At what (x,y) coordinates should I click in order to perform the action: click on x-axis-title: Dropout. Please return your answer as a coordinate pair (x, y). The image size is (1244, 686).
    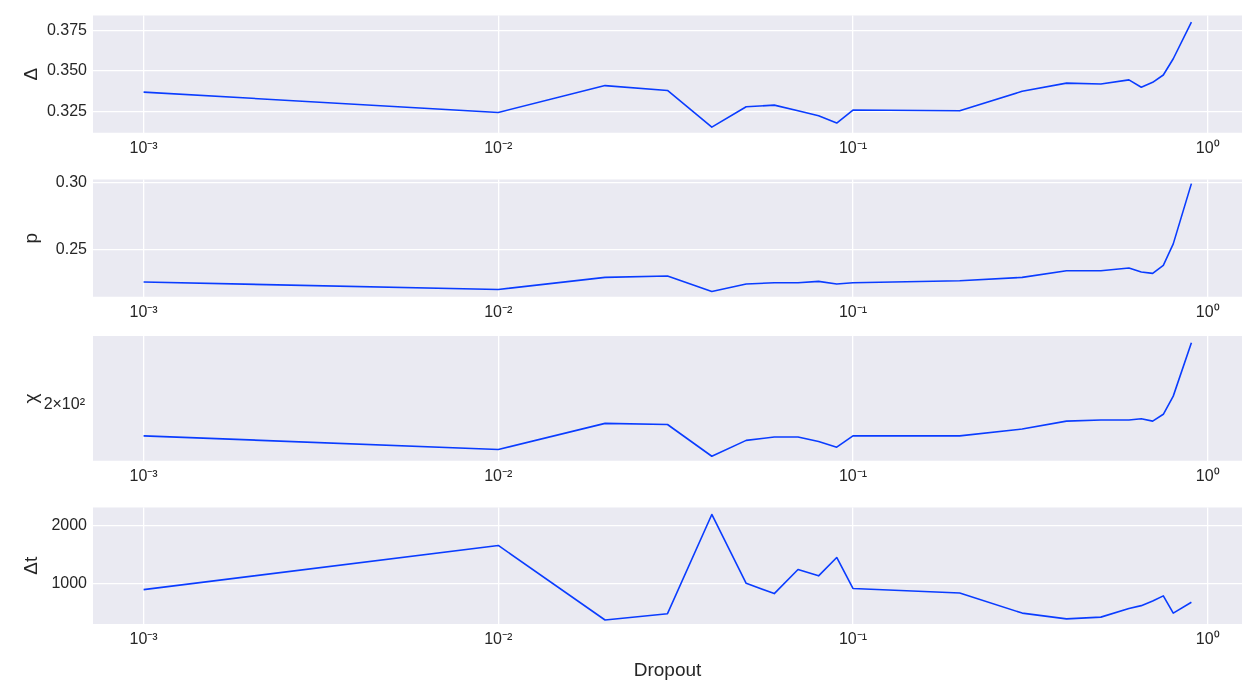
    Looking at the image, I should click on (668, 669).